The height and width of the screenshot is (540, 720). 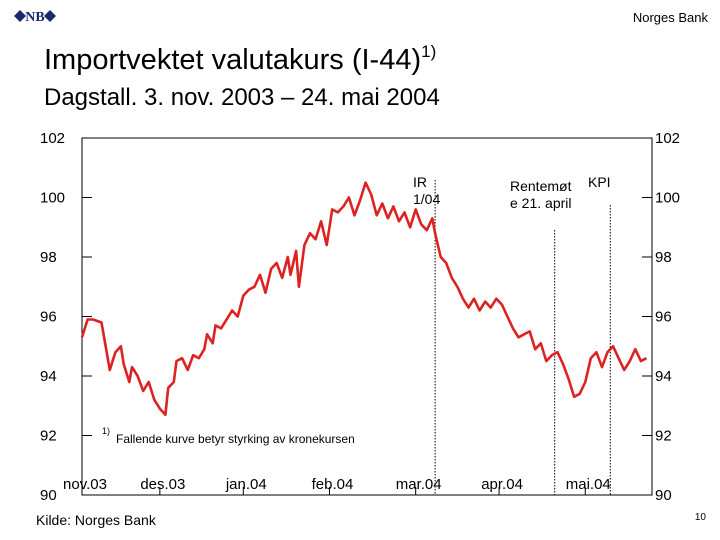 What do you see at coordinates (48, 376) in the screenshot?
I see `y-tick-label-left: 94` at bounding box center [48, 376].